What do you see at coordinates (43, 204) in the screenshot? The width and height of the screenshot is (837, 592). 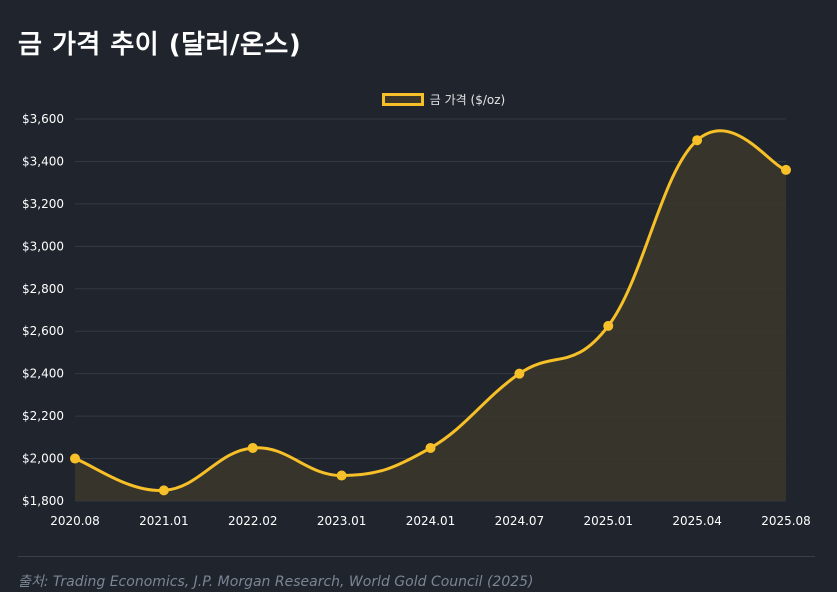 I see `y-tick-label: $3,200` at bounding box center [43, 204].